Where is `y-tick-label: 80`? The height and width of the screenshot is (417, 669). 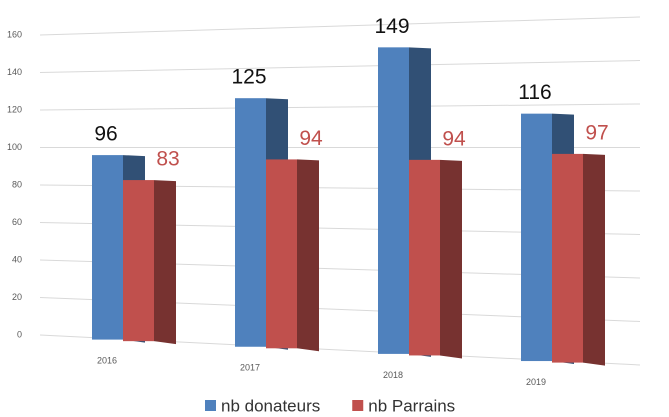
y-tick-label: 80 is located at coordinates (17, 184).